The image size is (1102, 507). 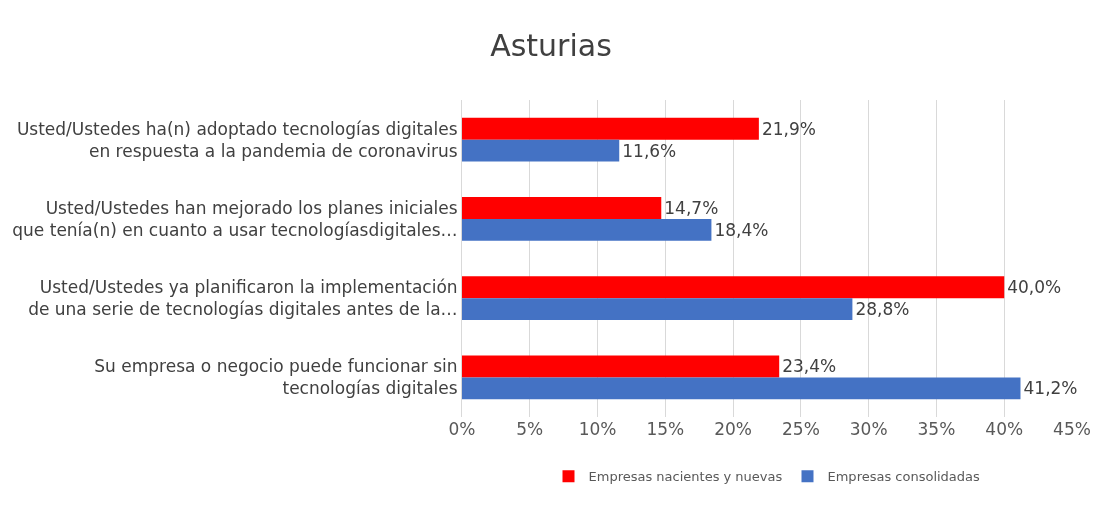 What do you see at coordinates (276, 377) in the screenshot?
I see `y-tick-label: Su empresa o negocio puede funcionar sin tecnologías digitales` at bounding box center [276, 377].